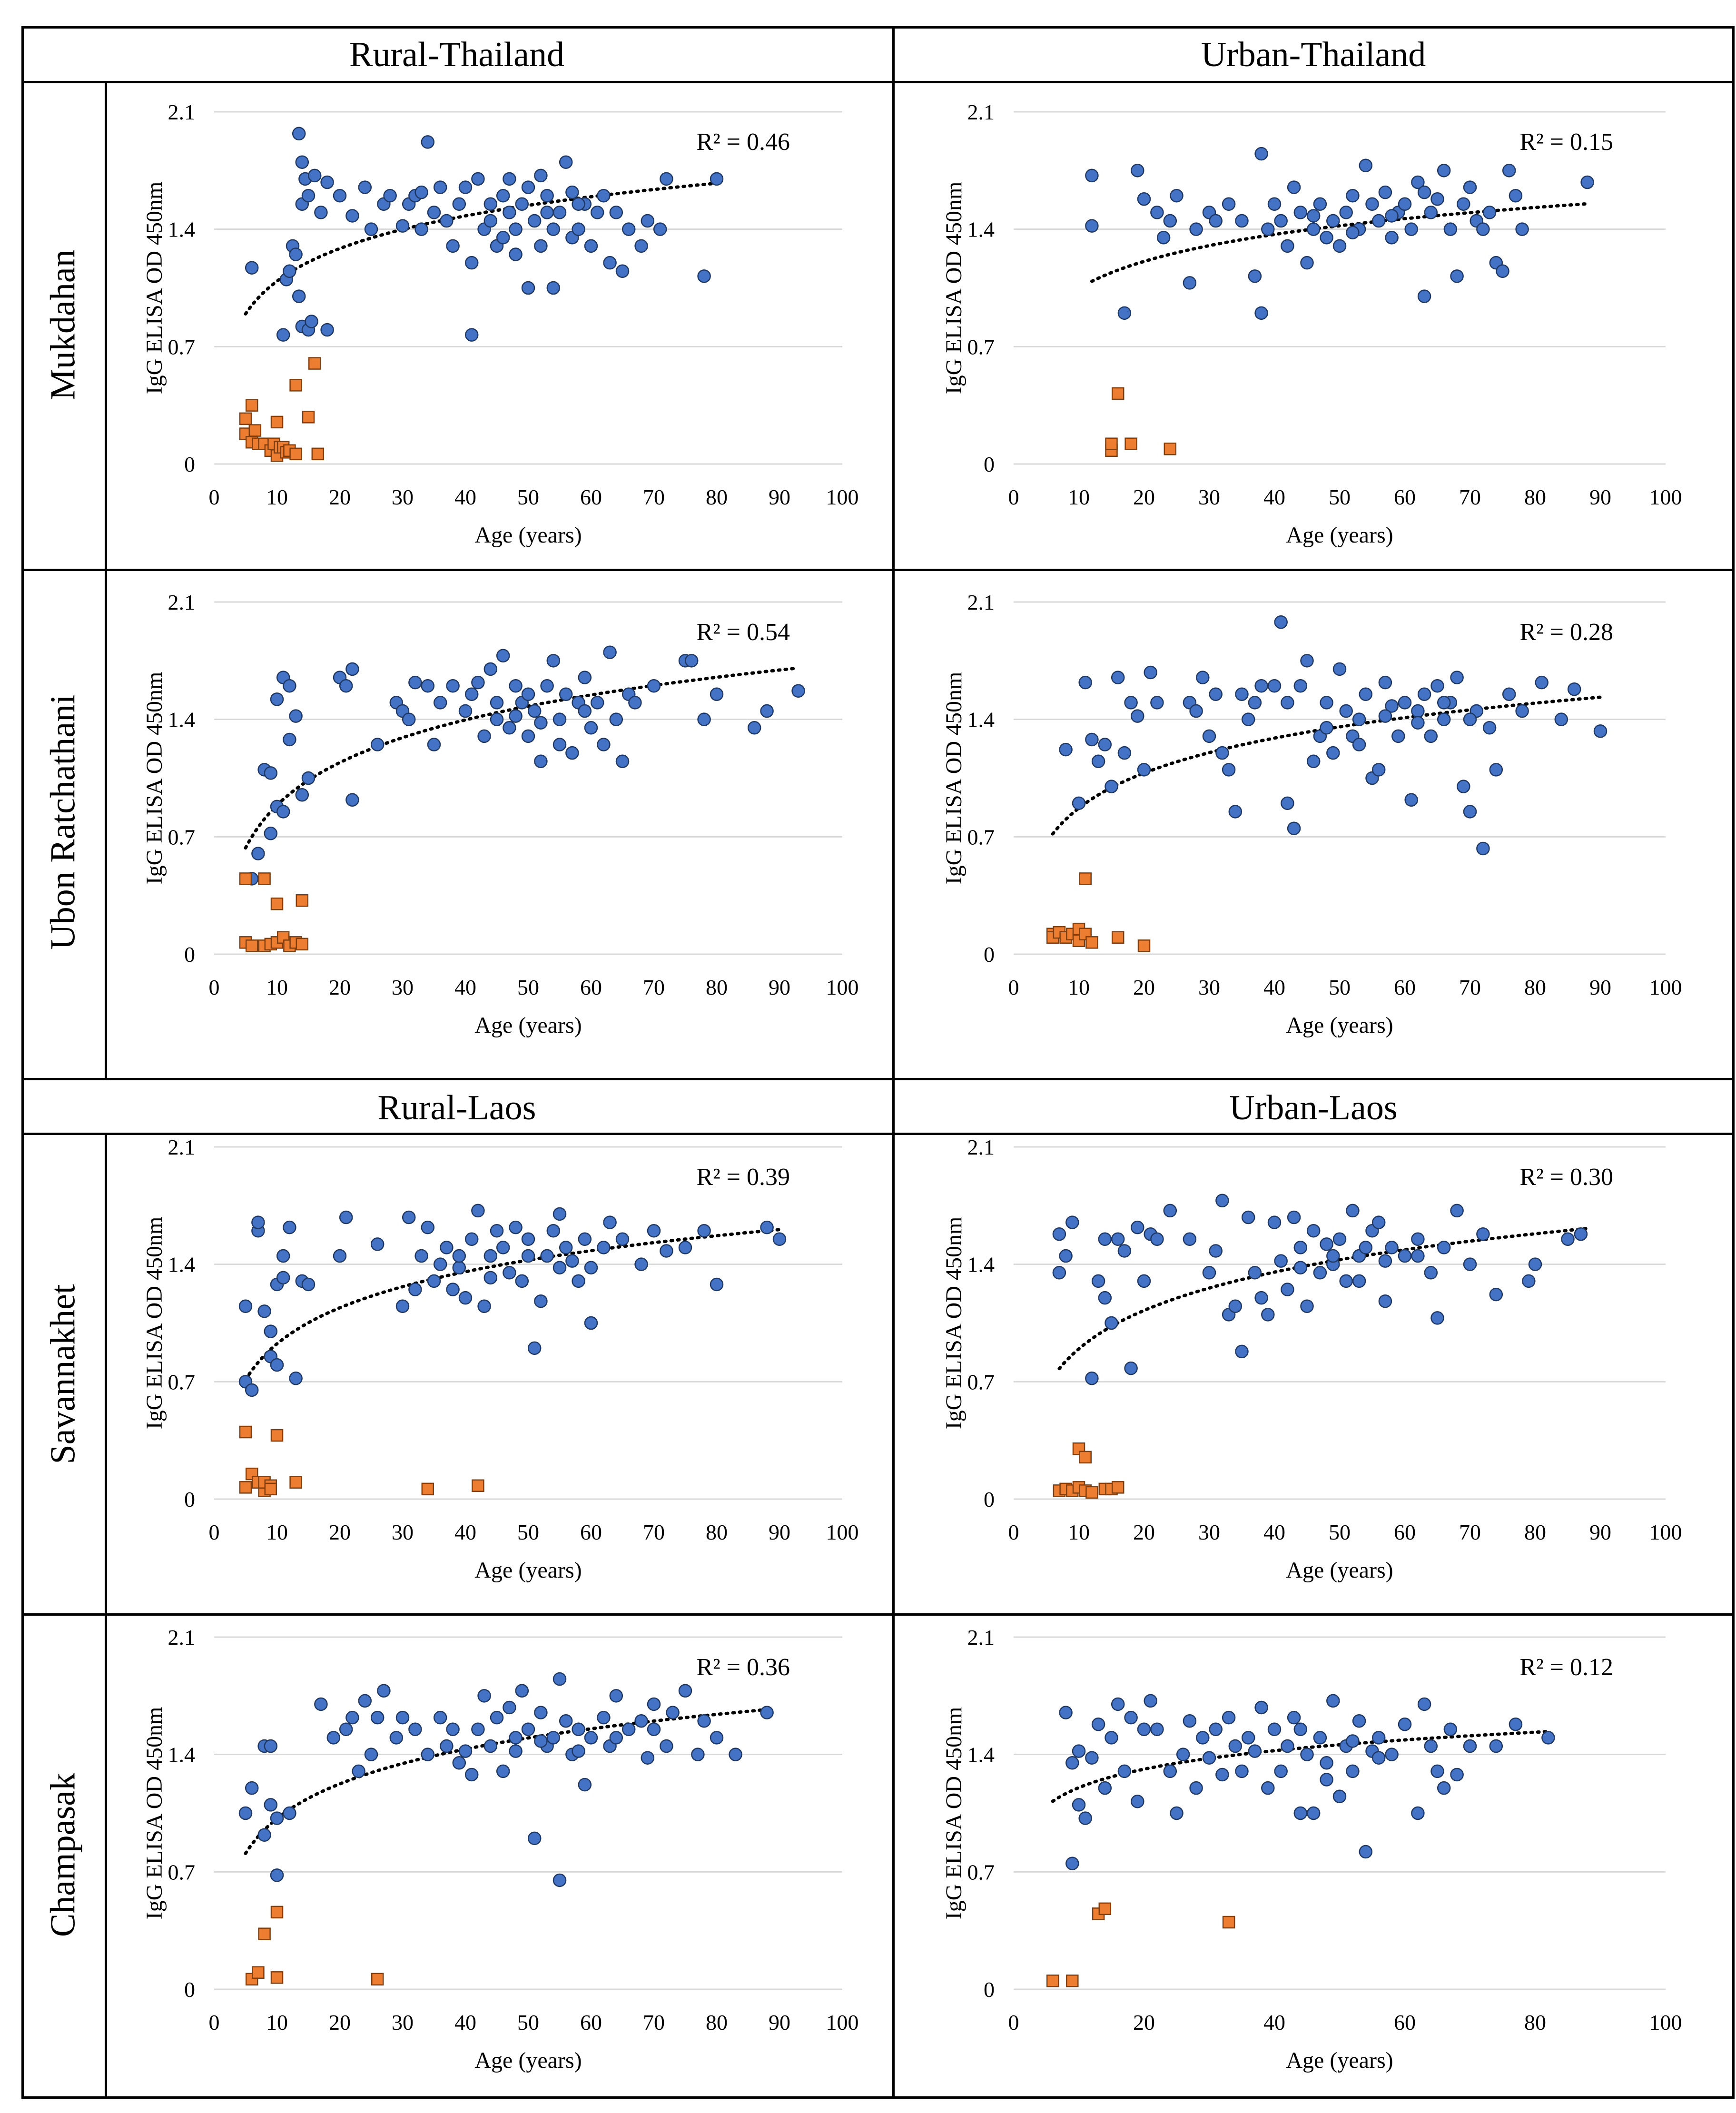 The height and width of the screenshot is (2113, 1736). Describe the element at coordinates (63, 1855) in the screenshot. I see `row-label-champasak: Champasak` at that location.